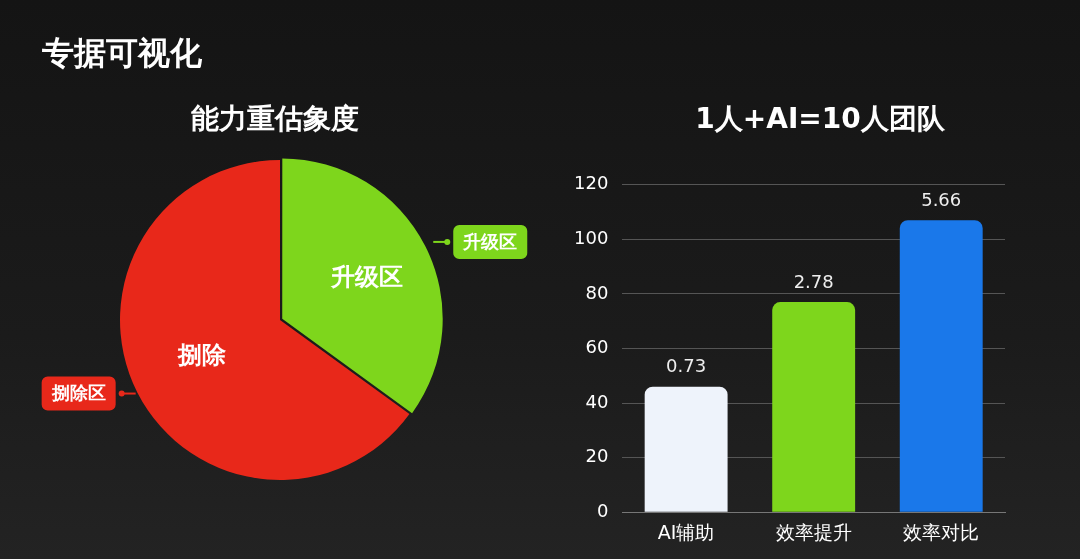 This screenshot has height=559, width=1080. I want to click on x-tick-label: 效率提升, so click(813, 531).